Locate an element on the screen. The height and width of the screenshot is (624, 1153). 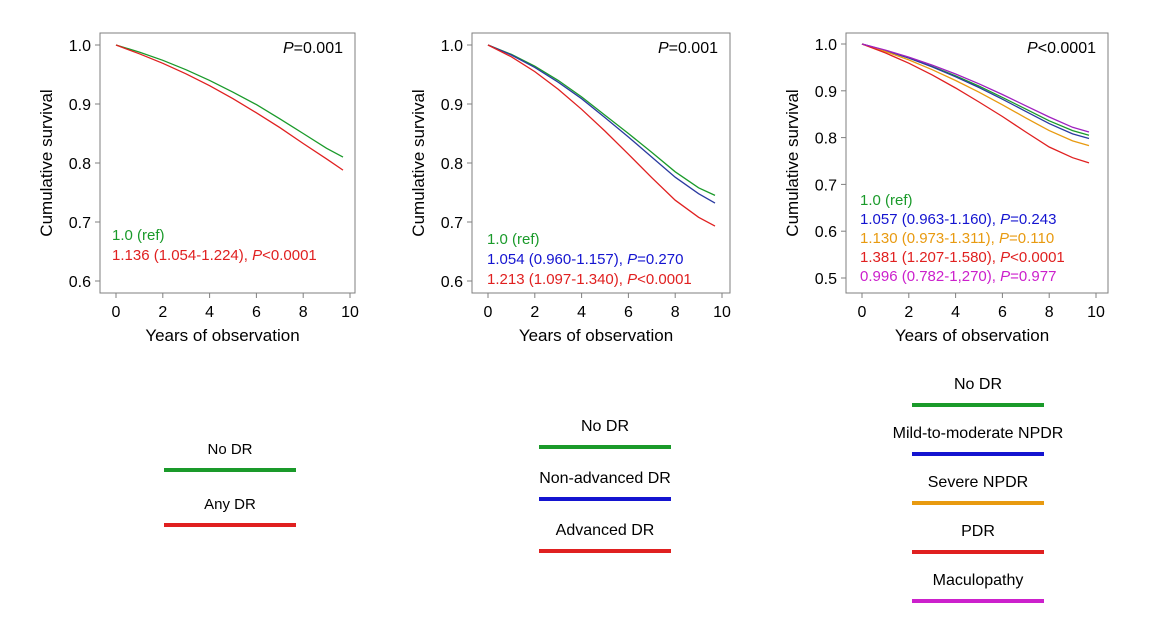
hazard-ratio-annotation: 1.130 (0.973-1.311), P=0.110 is located at coordinates (957, 238).